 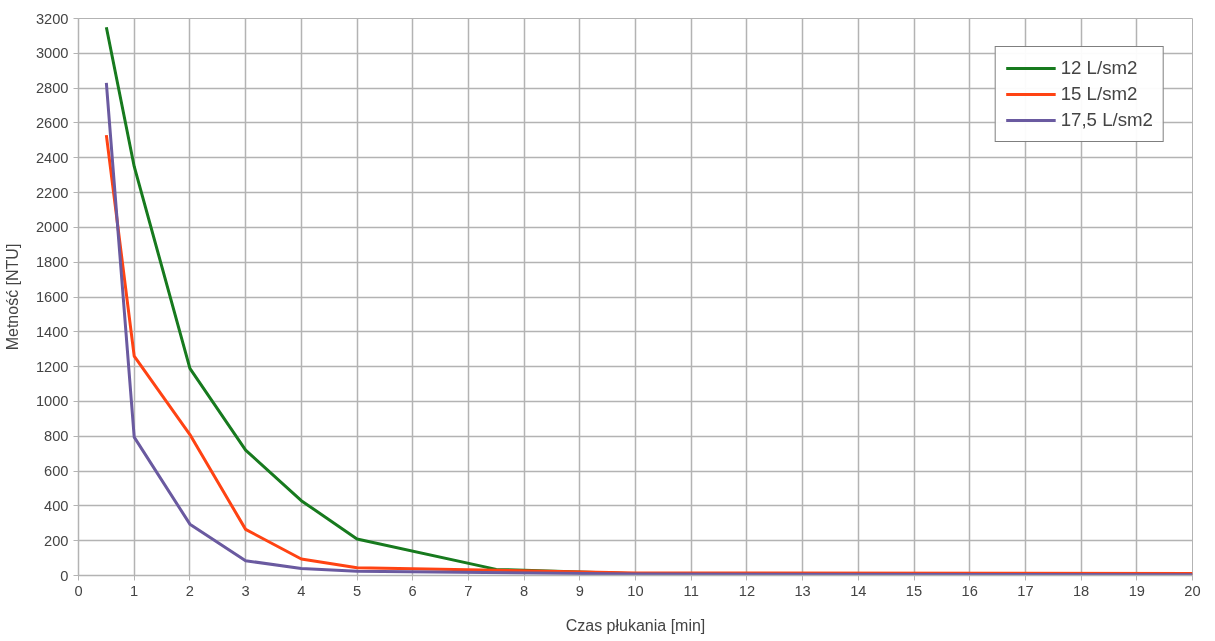 What do you see at coordinates (1136, 590) in the screenshot?
I see `x-tick-label: 19` at bounding box center [1136, 590].